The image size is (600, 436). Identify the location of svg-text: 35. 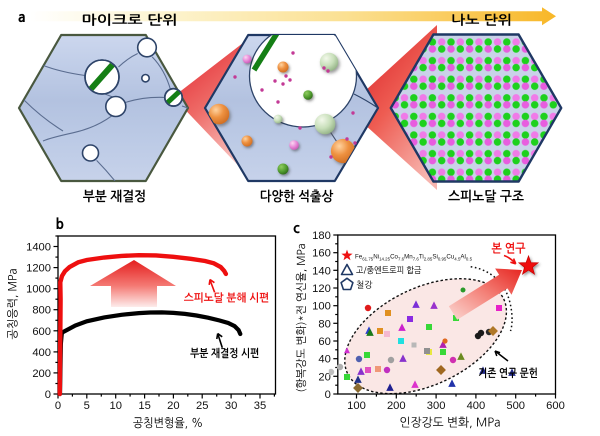
(260, 406).